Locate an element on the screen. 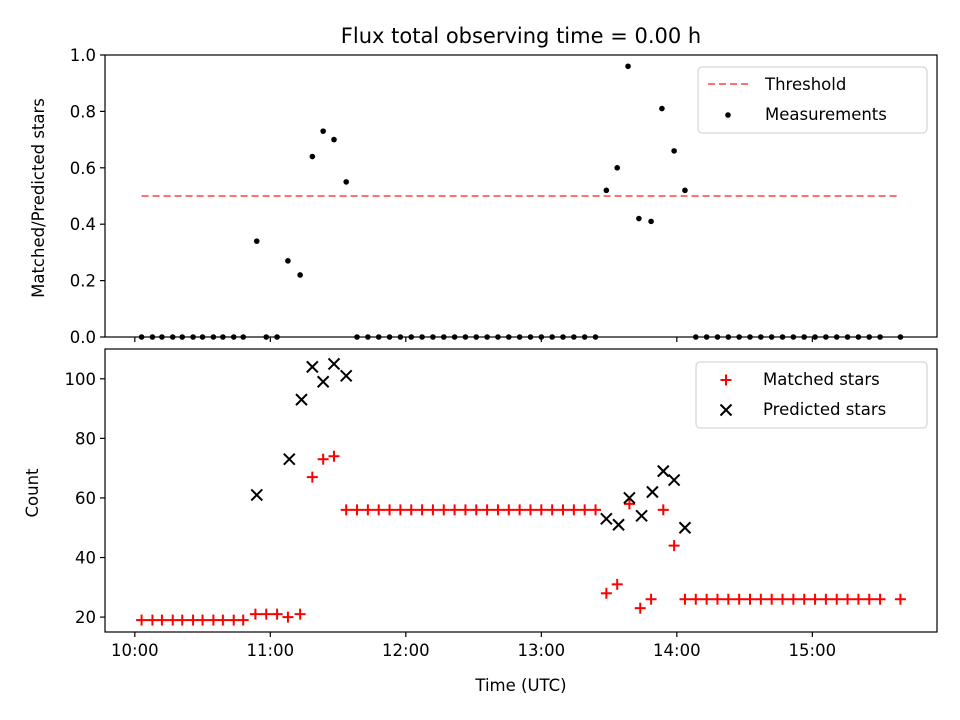  series-predicted-stars is located at coordinates (471, 445).